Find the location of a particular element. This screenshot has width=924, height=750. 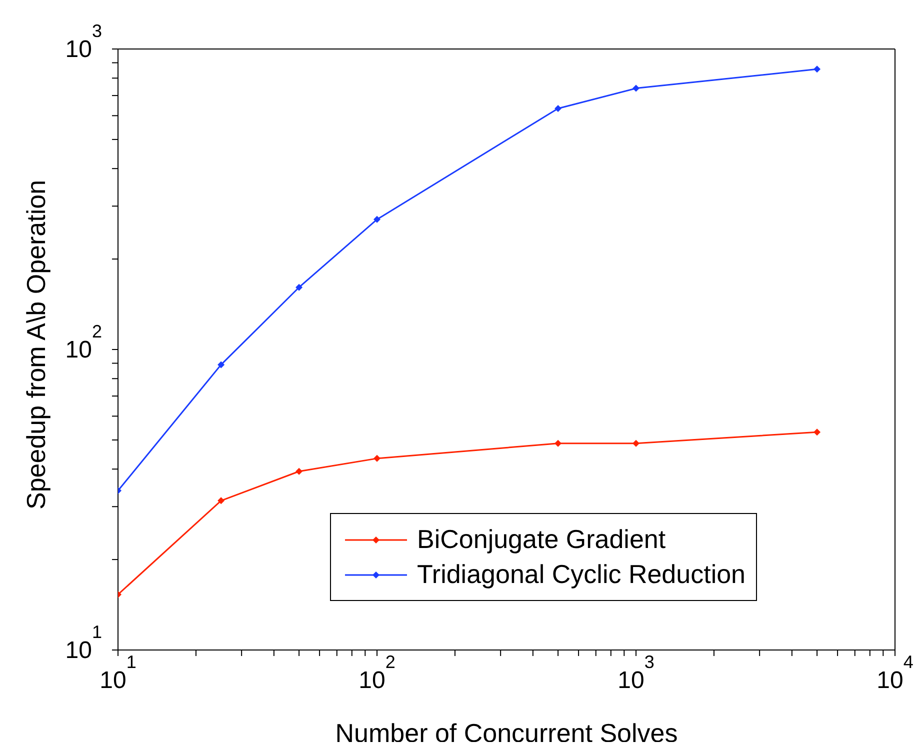

legend-label: Tridiagonal Cyclic Reduction is located at coordinates (581, 574).